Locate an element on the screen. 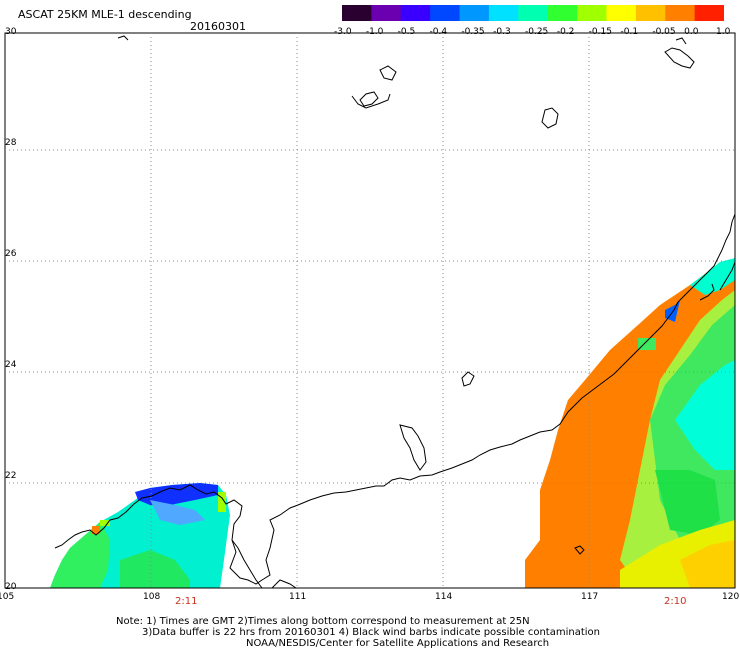  time-label-east: 2:10 is located at coordinates (675, 601).